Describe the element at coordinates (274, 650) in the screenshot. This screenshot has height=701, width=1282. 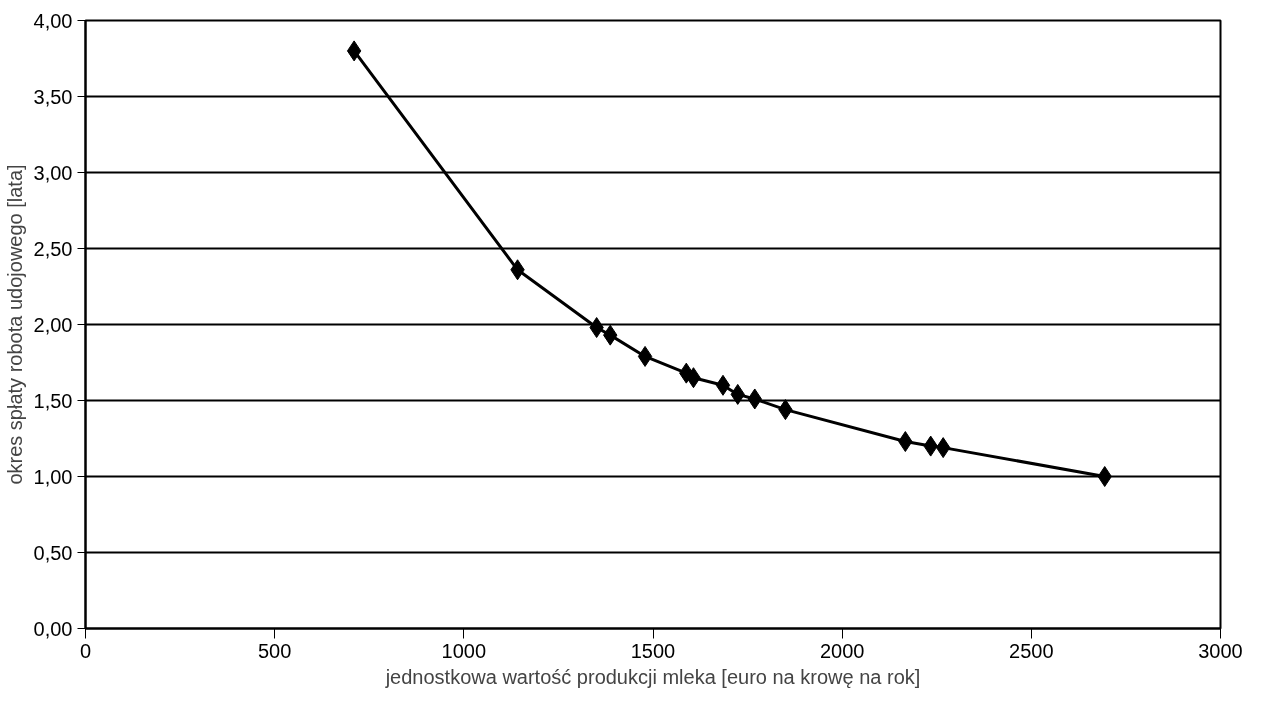
I see `x-tick-label: 500` at that location.